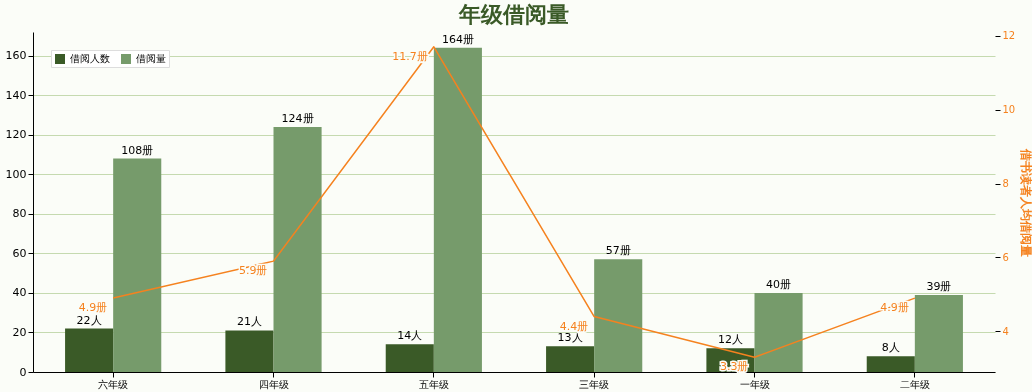 The image size is (1032, 392). What do you see at coordinates (19, 253) in the screenshot?
I see `y-tick-label: 60` at bounding box center [19, 253].